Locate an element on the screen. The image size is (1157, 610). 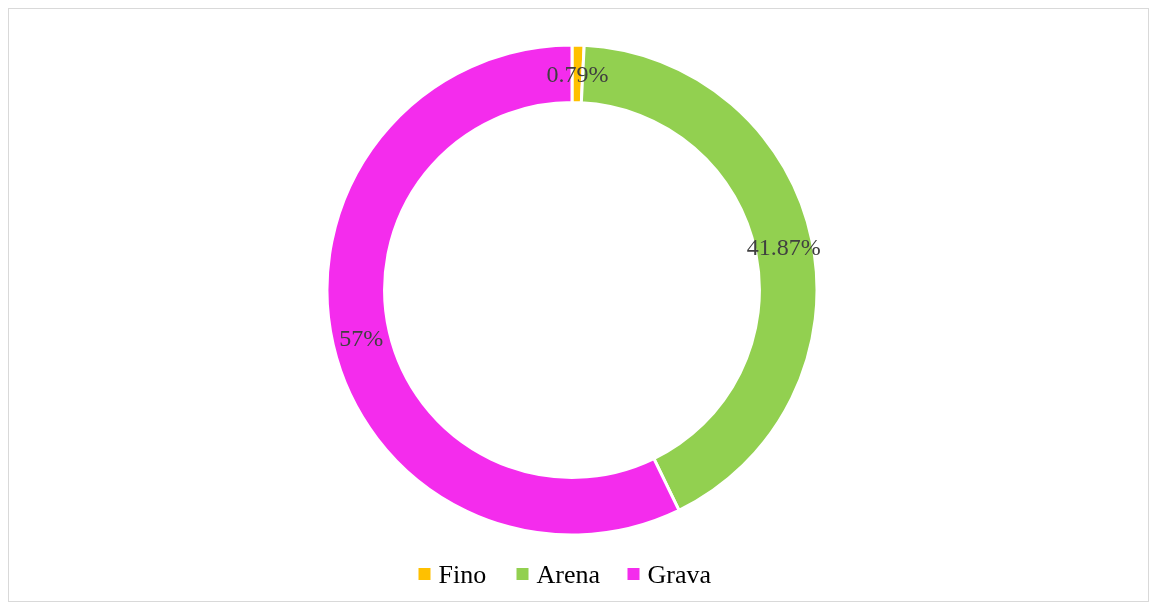
legend-label: Arena is located at coordinates (568, 574).